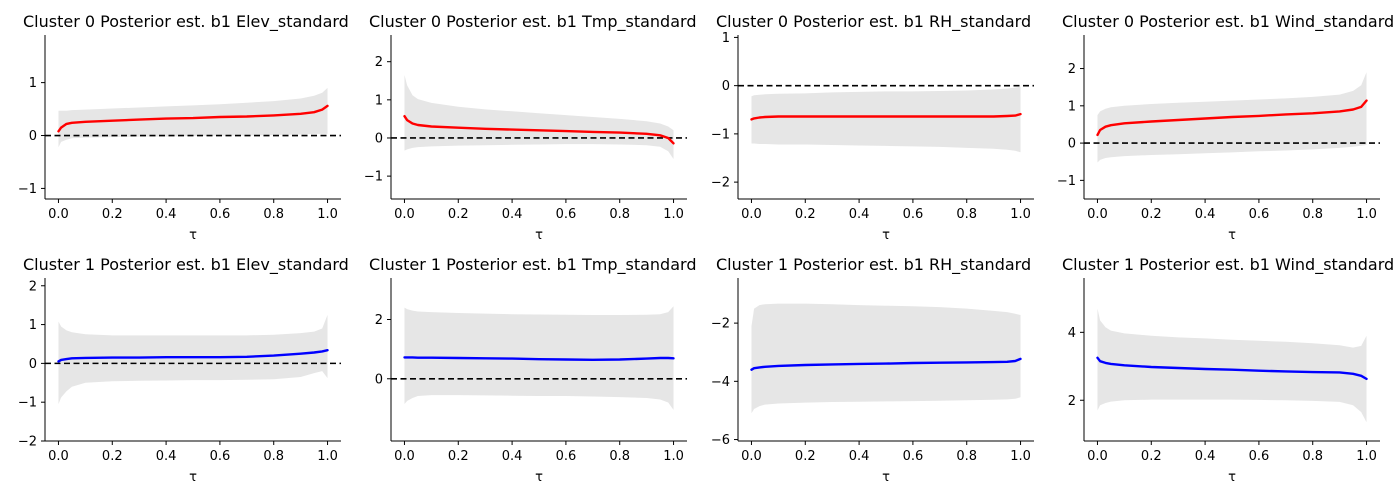 This screenshot has width=1400, height=500. Describe the element at coordinates (193, 356) in the screenshot. I see `panel-4-mean-line` at that location.